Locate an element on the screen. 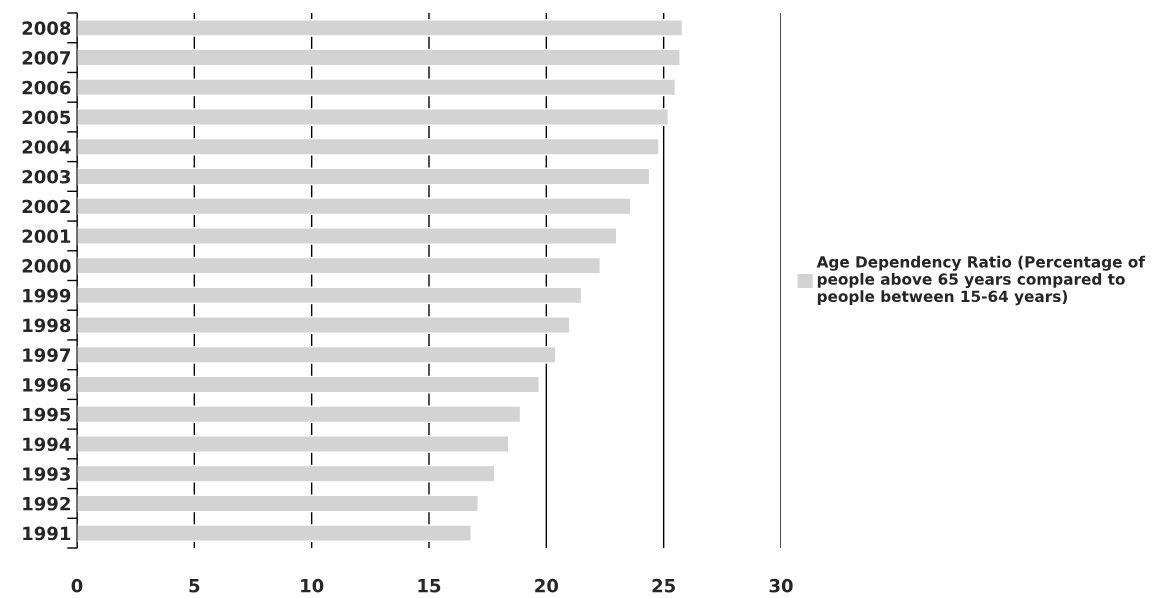 This screenshot has width=1165, height=598. x-tick-label: 25 is located at coordinates (663, 585).